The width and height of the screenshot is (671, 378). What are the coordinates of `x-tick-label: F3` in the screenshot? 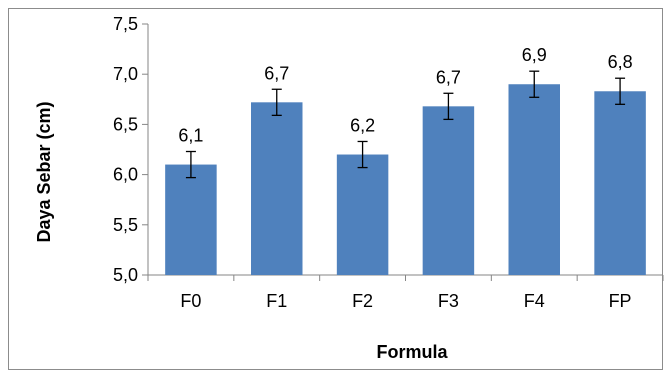 It's located at (448, 301).